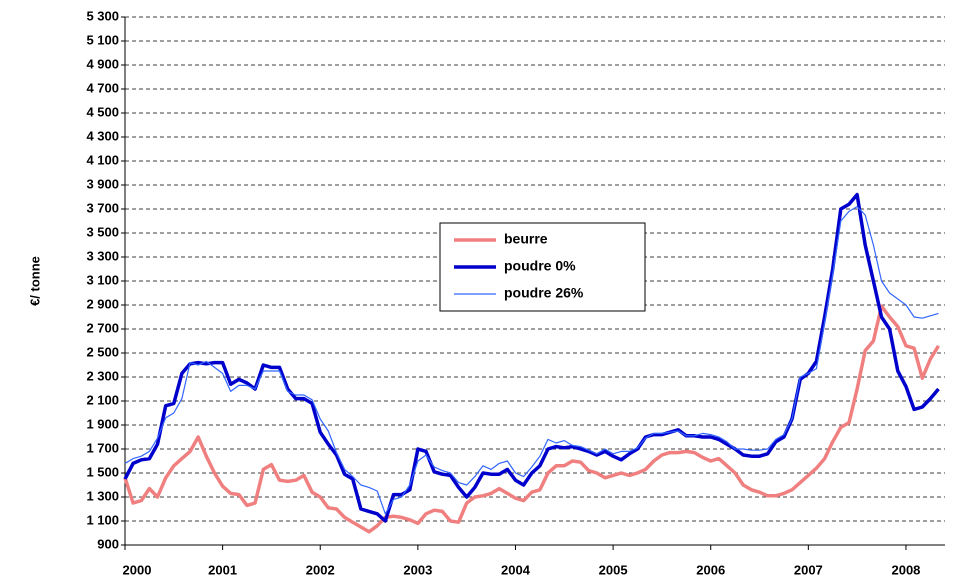 This screenshot has width=958, height=586. I want to click on x-tick-label: 2000, so click(137, 569).